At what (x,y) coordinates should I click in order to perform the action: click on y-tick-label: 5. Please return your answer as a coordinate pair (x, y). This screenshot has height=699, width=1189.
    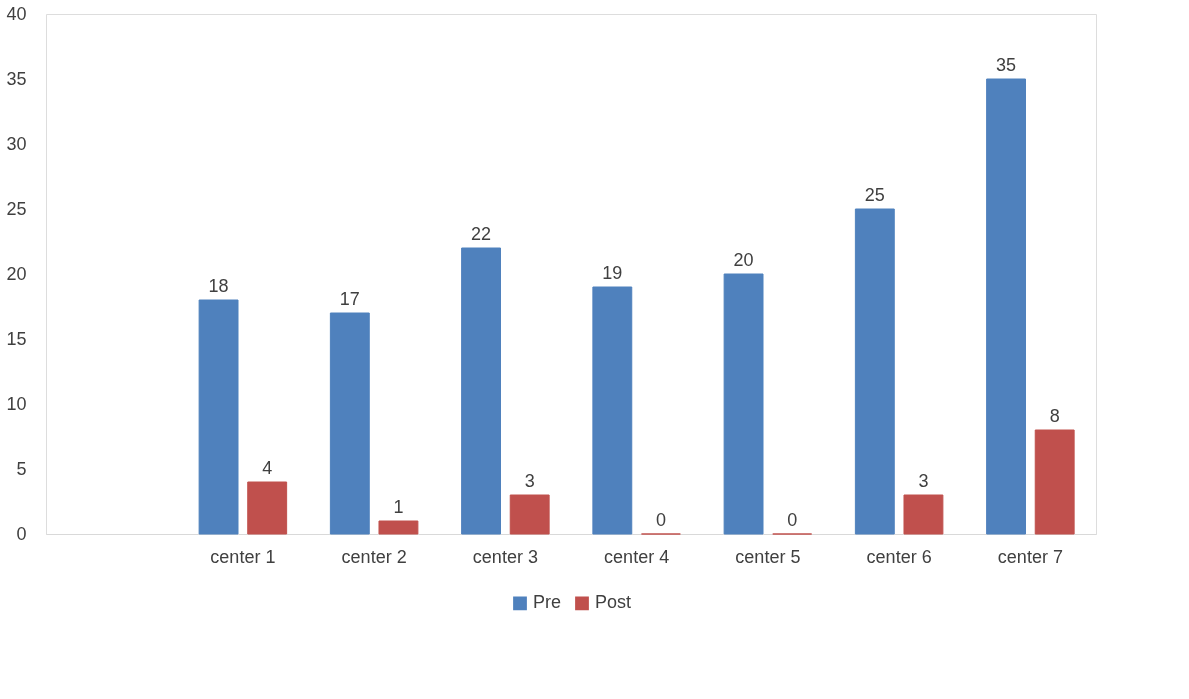
    Looking at the image, I should click on (21, 468).